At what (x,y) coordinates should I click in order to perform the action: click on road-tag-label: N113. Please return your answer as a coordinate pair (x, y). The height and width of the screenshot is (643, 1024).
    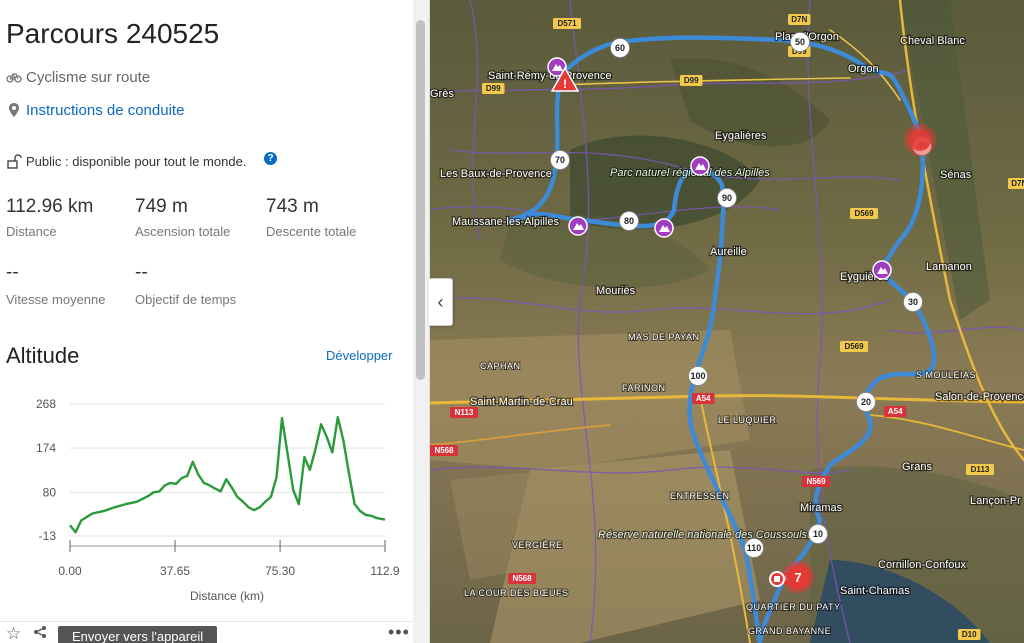
    Looking at the image, I should click on (464, 412).